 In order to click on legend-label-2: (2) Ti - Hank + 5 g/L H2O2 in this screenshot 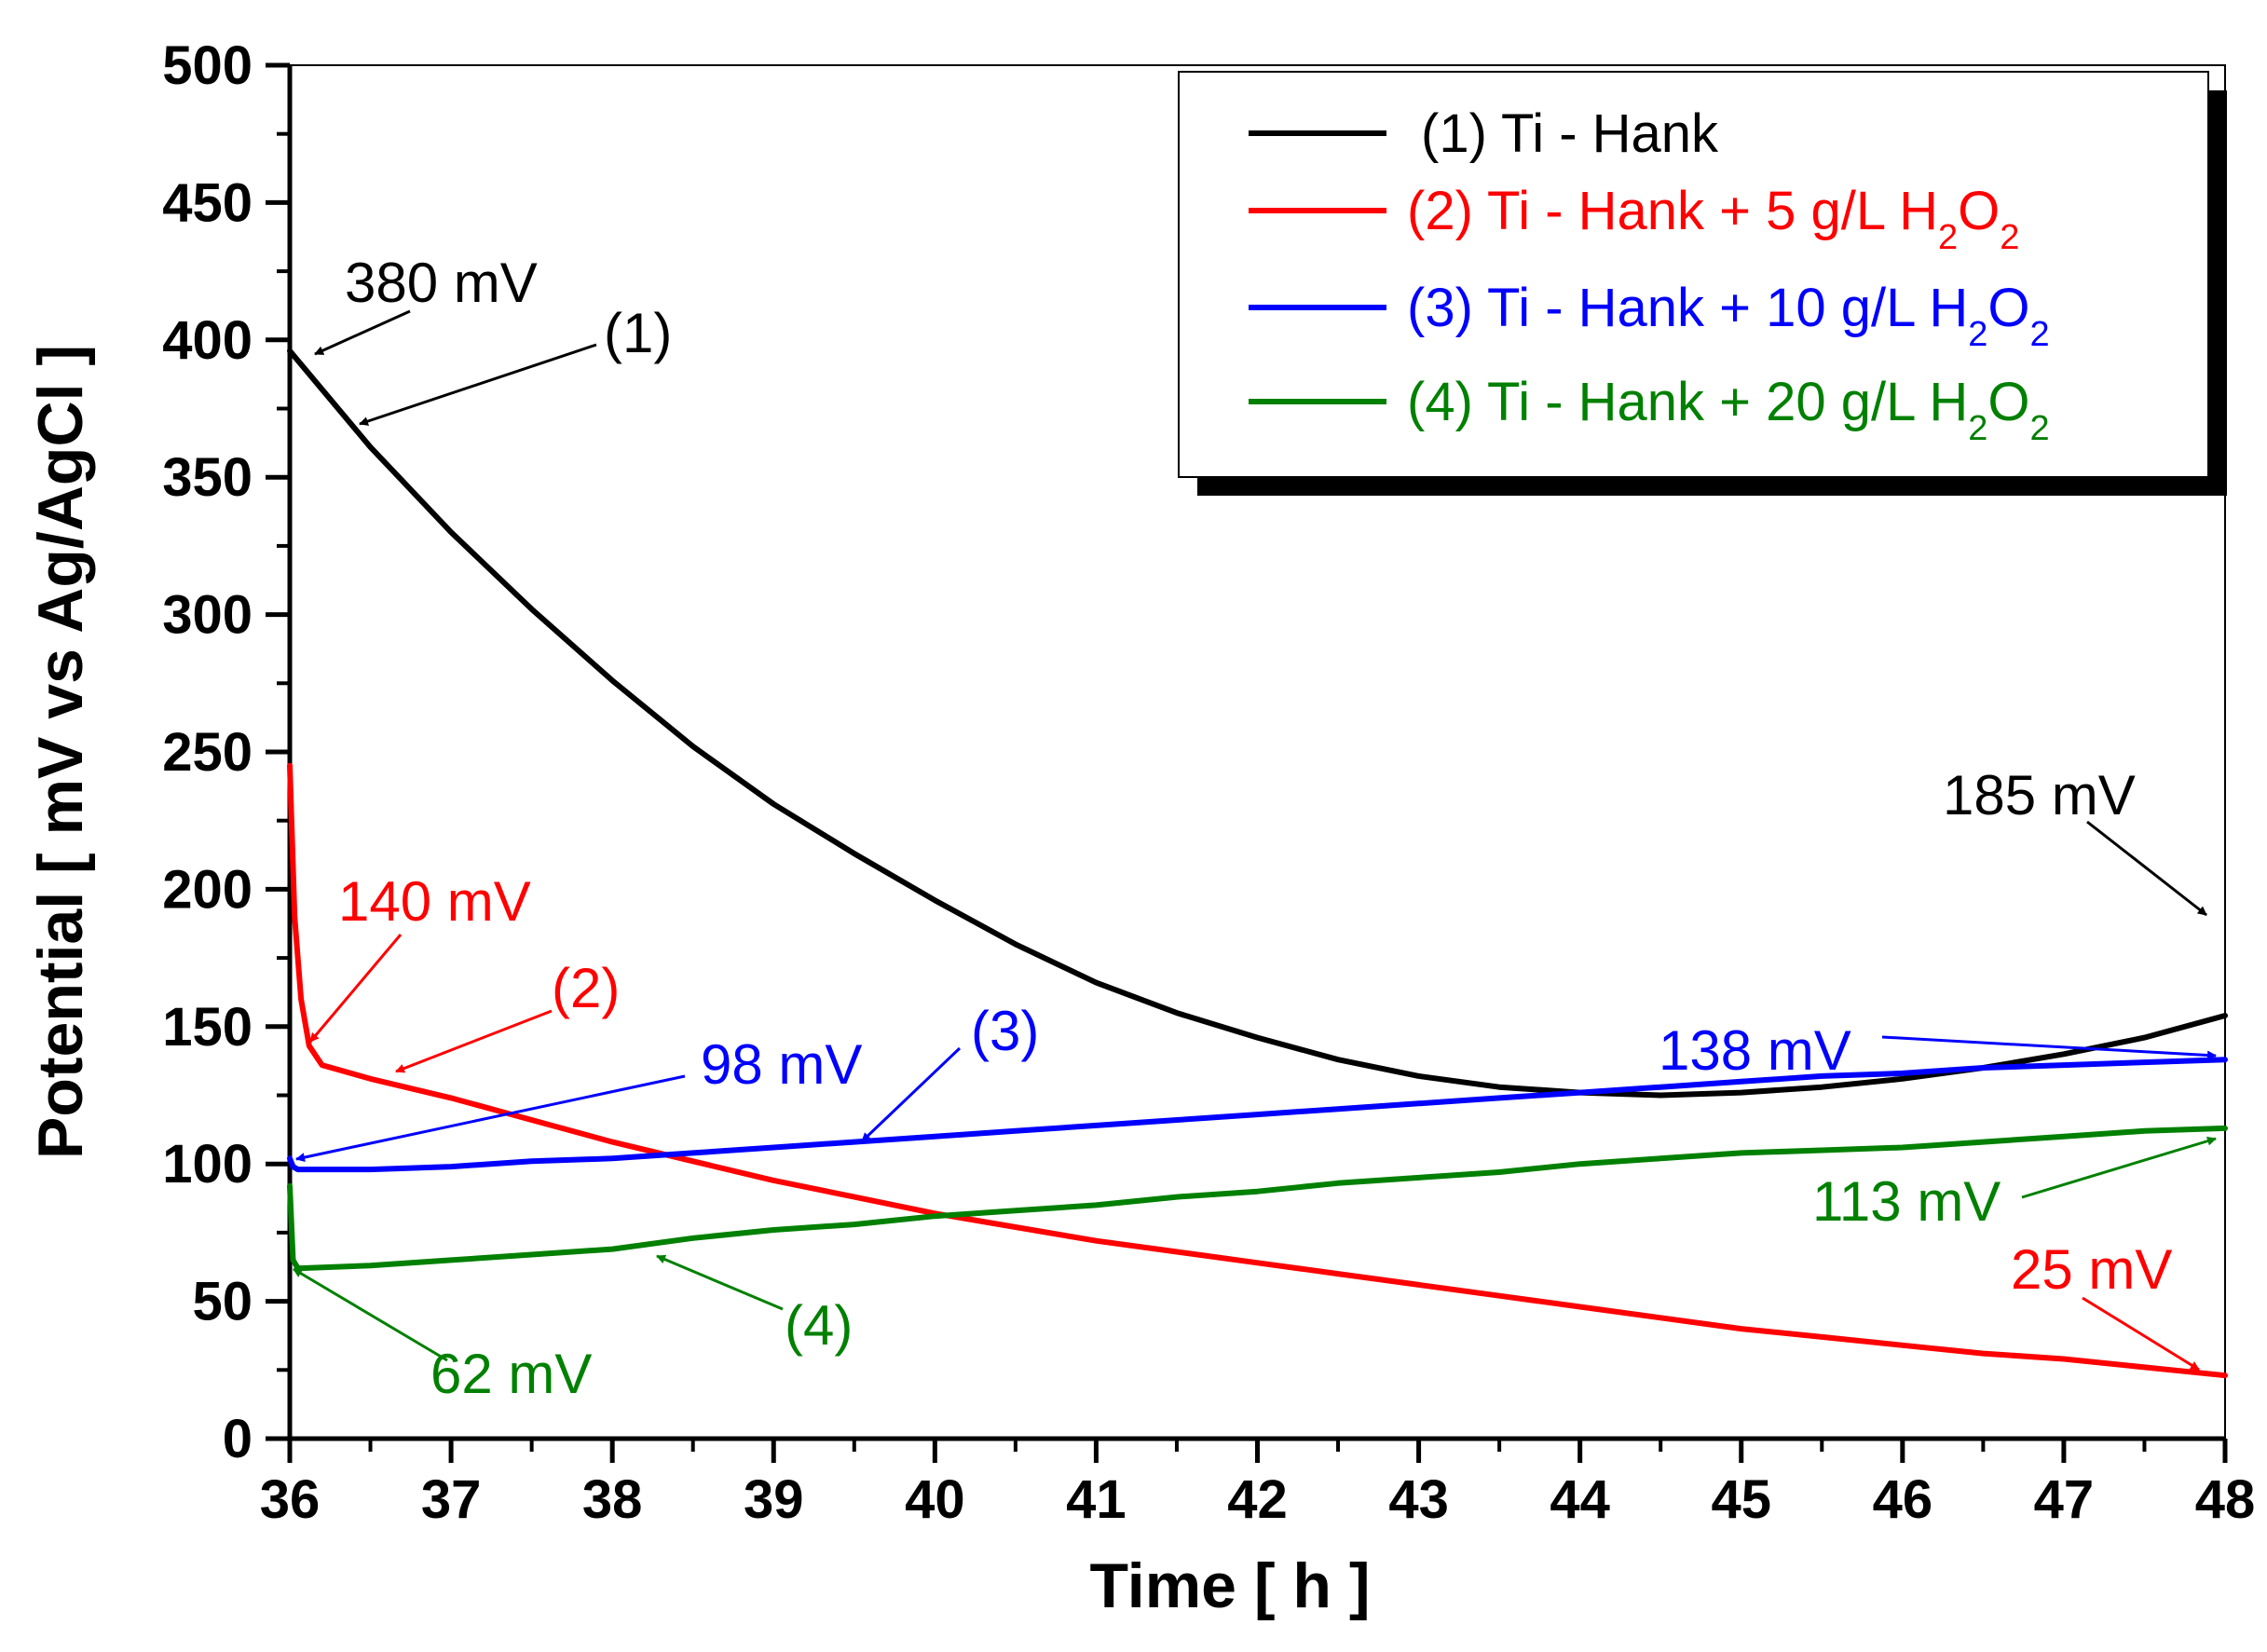, I will do `click(1713, 219)`.